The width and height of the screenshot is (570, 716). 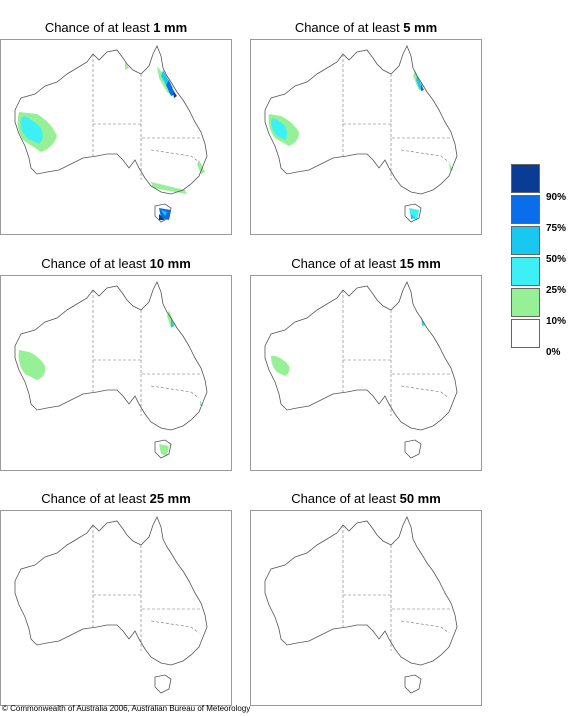 What do you see at coordinates (556, 290) in the screenshot?
I see `legend-label-25: 25%` at bounding box center [556, 290].